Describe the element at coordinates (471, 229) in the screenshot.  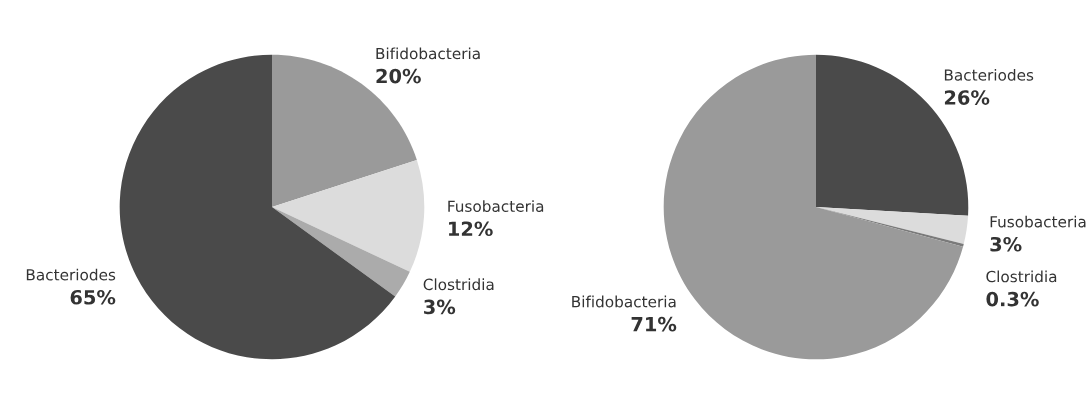
I see `data-label: 12%` at that location.